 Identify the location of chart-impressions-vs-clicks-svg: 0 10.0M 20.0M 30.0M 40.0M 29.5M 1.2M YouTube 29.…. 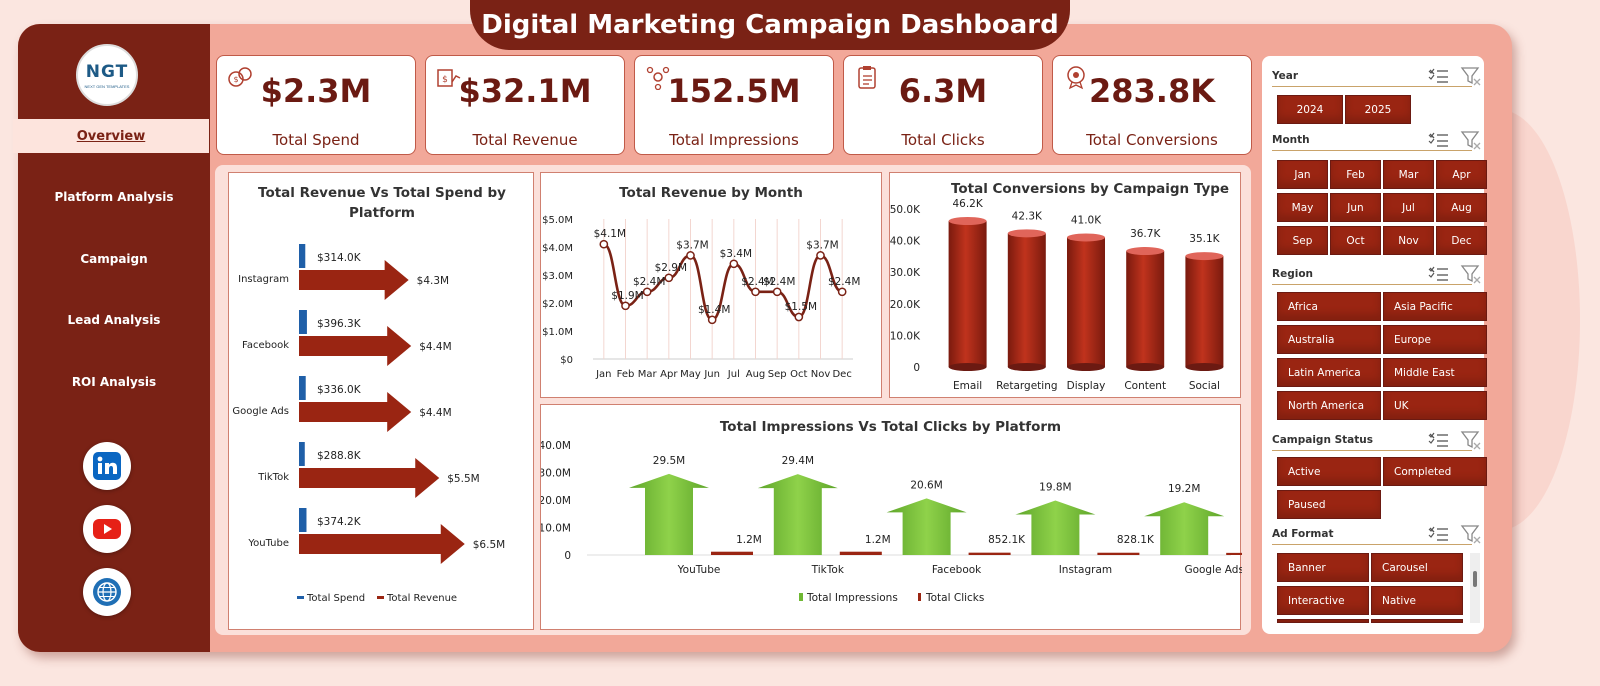
(891, 522).